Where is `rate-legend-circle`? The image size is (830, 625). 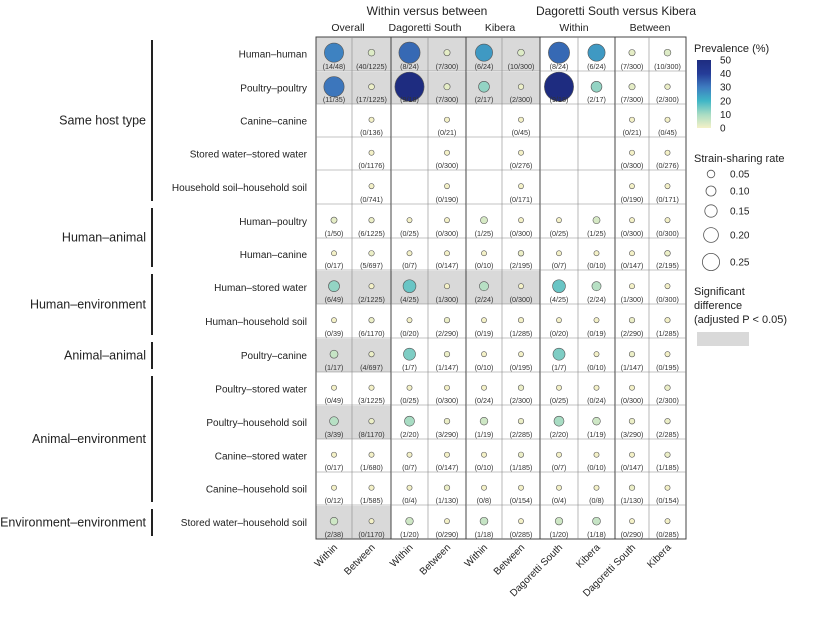 rate-legend-circle is located at coordinates (711, 191).